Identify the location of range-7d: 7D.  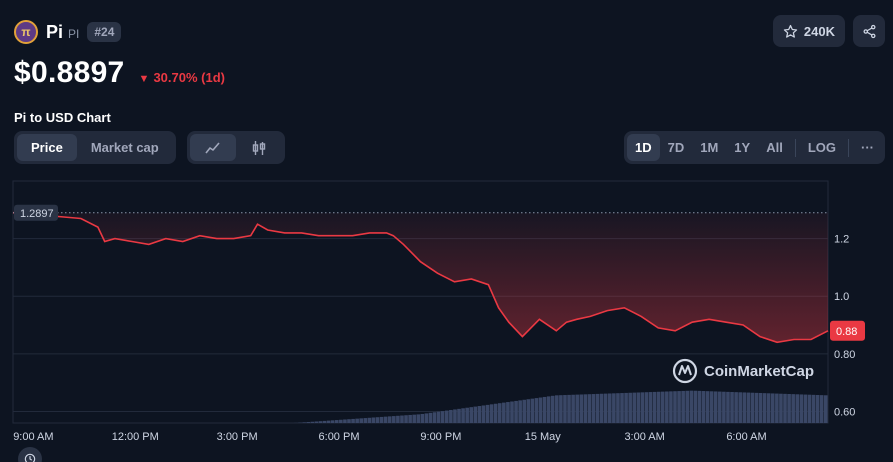
(676, 147).